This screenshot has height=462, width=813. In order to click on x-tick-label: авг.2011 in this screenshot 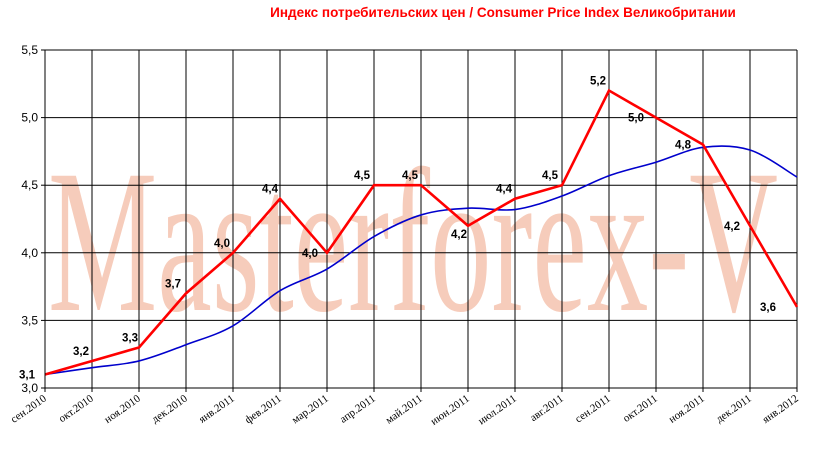, I will do `click(547, 408)`.